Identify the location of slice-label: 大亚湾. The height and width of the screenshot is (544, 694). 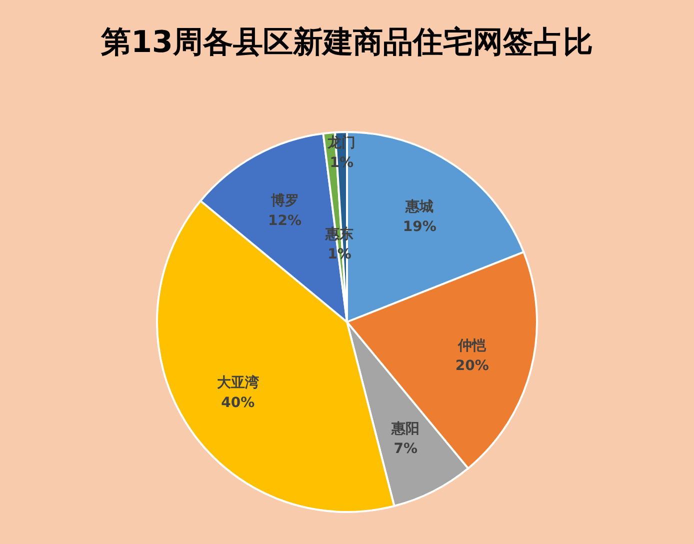
(237, 383).